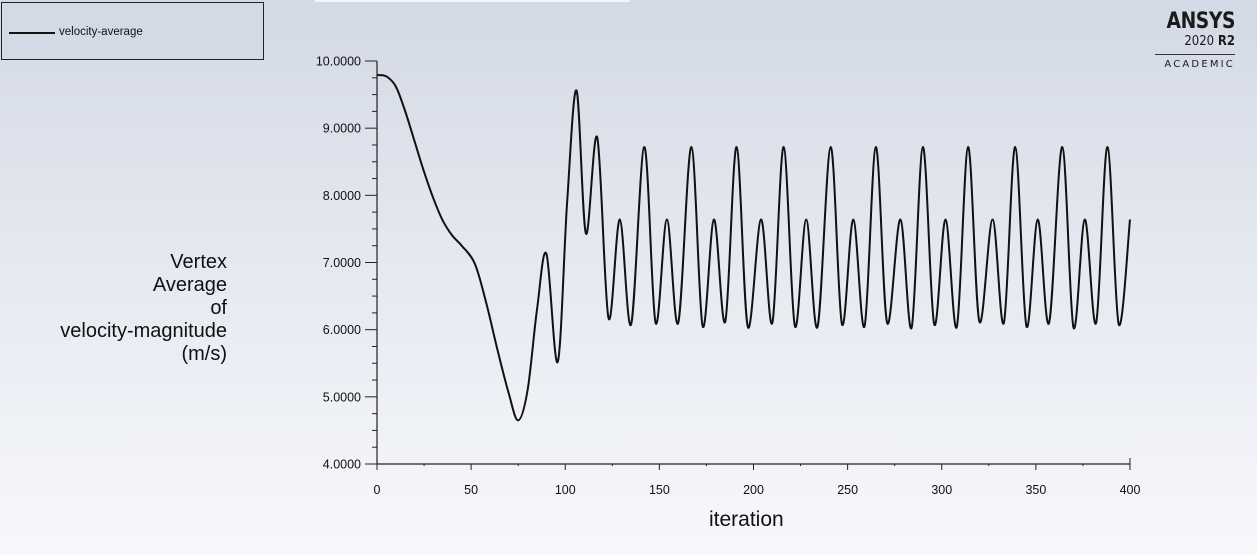  What do you see at coordinates (746, 519) in the screenshot?
I see `x-axis-label: iteration` at bounding box center [746, 519].